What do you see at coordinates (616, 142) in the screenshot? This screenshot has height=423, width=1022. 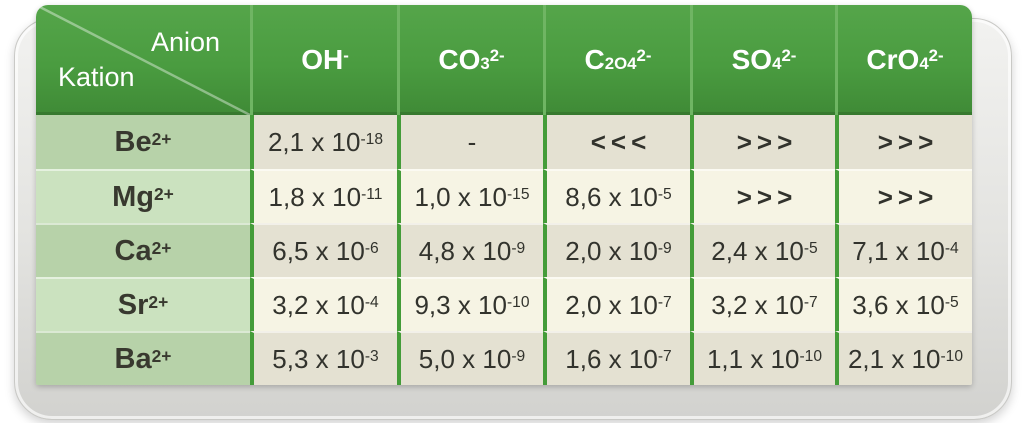 I see `cell-be-c2o4: <<<` at bounding box center [616, 142].